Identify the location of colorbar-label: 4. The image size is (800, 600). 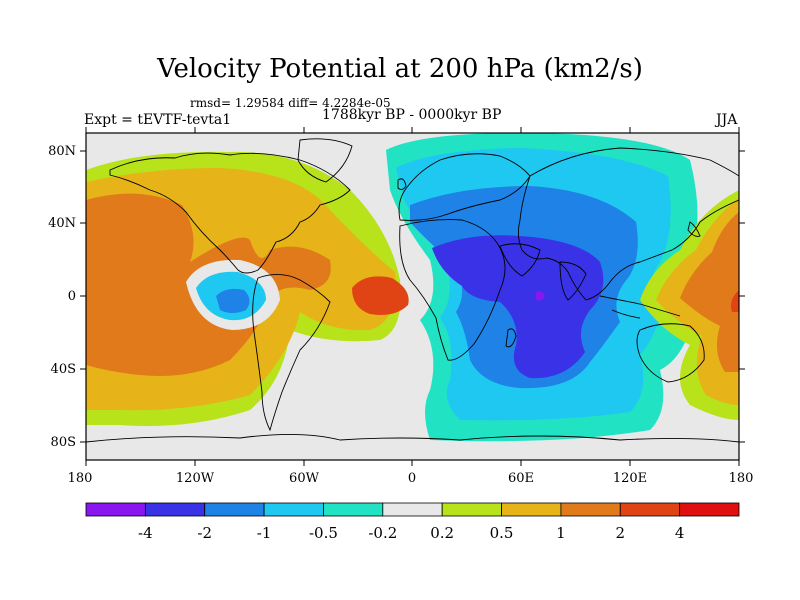
(680, 533).